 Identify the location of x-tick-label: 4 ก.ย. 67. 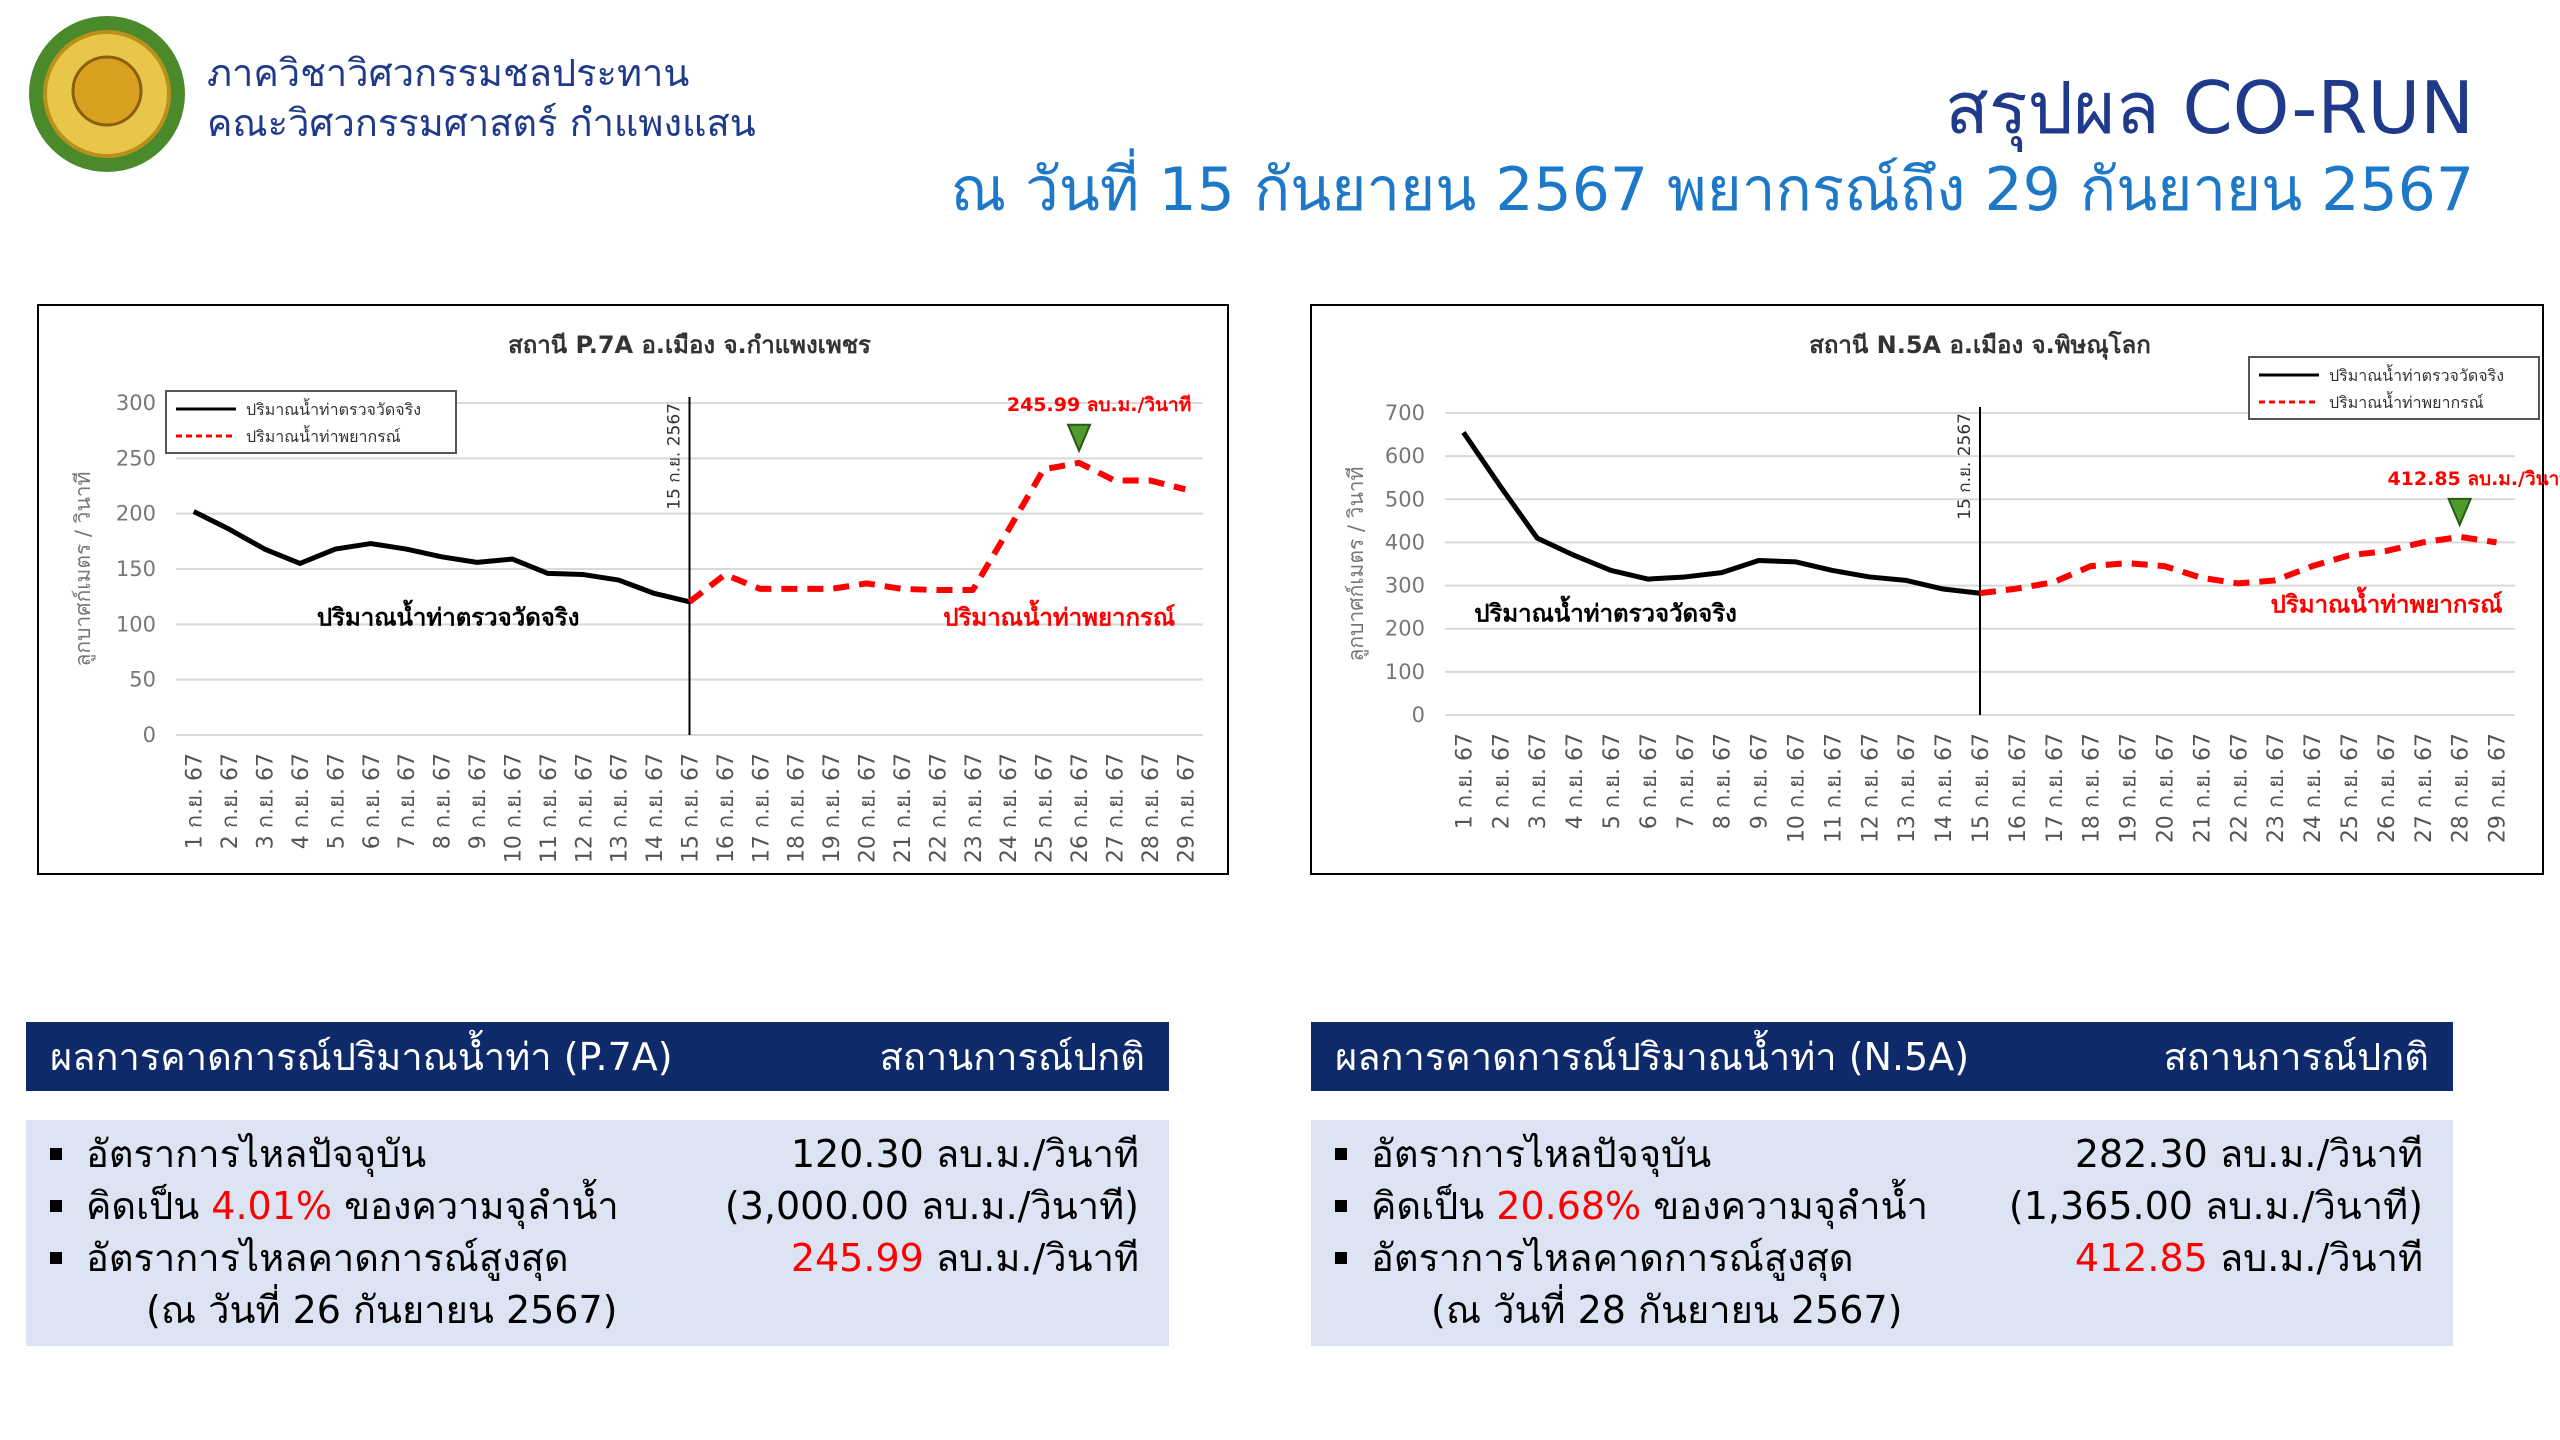
(301, 801).